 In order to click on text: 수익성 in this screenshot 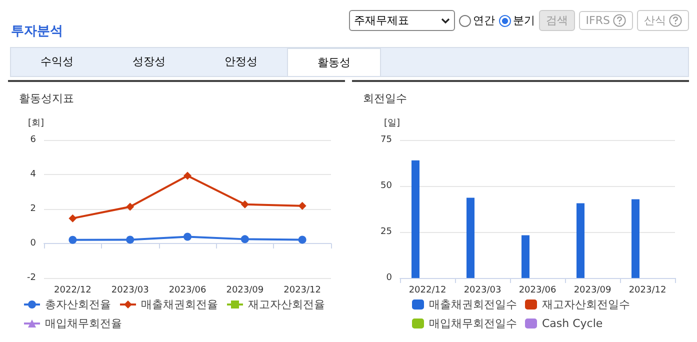, I will do `click(57, 62)`.